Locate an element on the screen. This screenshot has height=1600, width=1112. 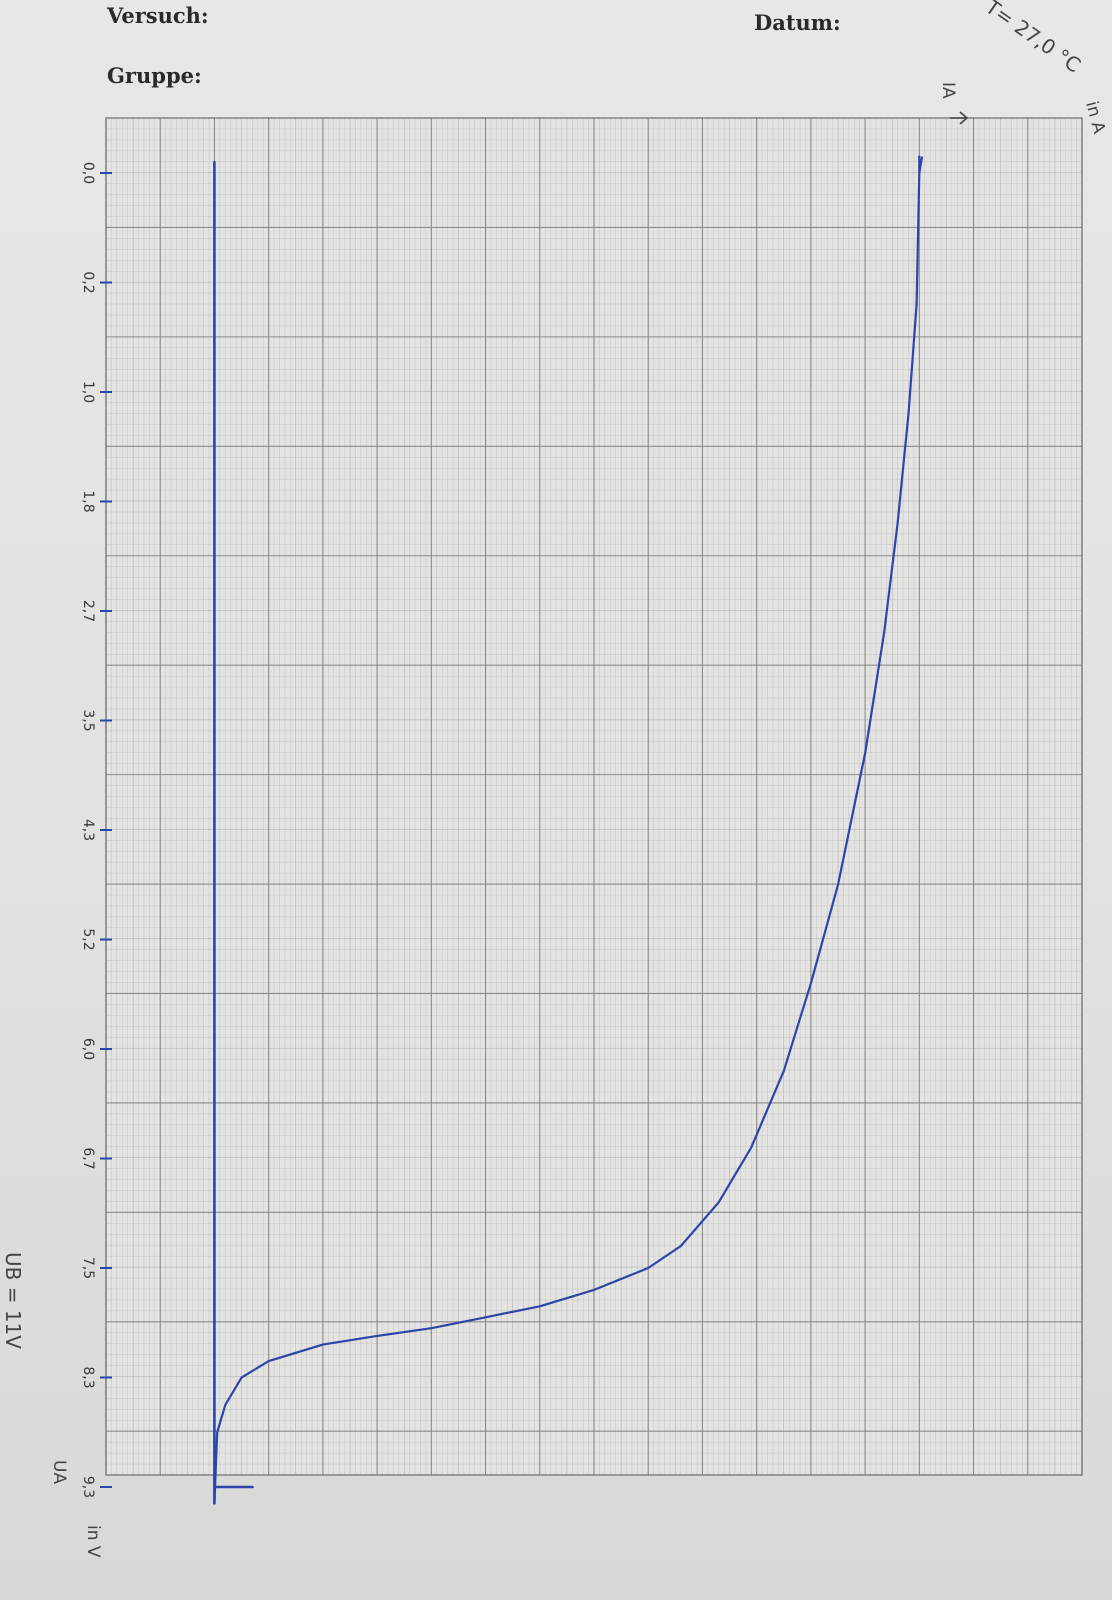
y-tick-label: 2,7 is located at coordinates (88, 611).